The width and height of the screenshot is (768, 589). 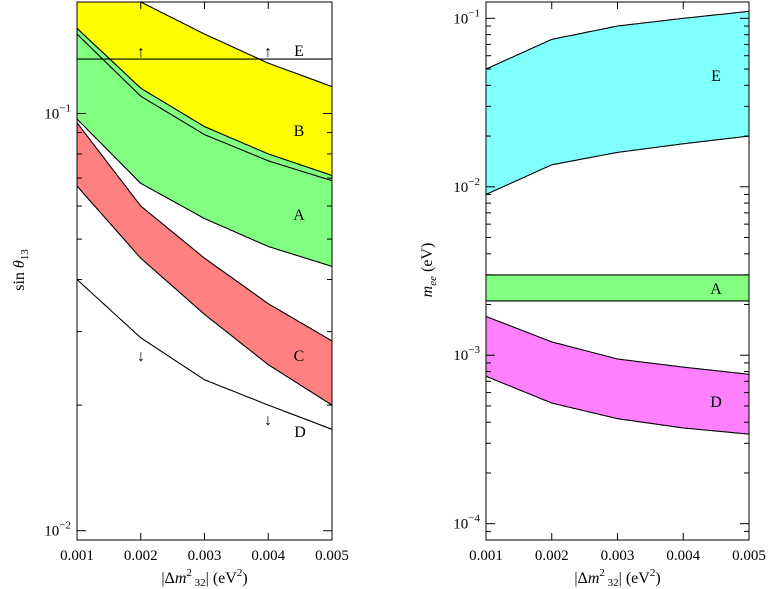 I want to click on curve-d, so click(x=204, y=354).